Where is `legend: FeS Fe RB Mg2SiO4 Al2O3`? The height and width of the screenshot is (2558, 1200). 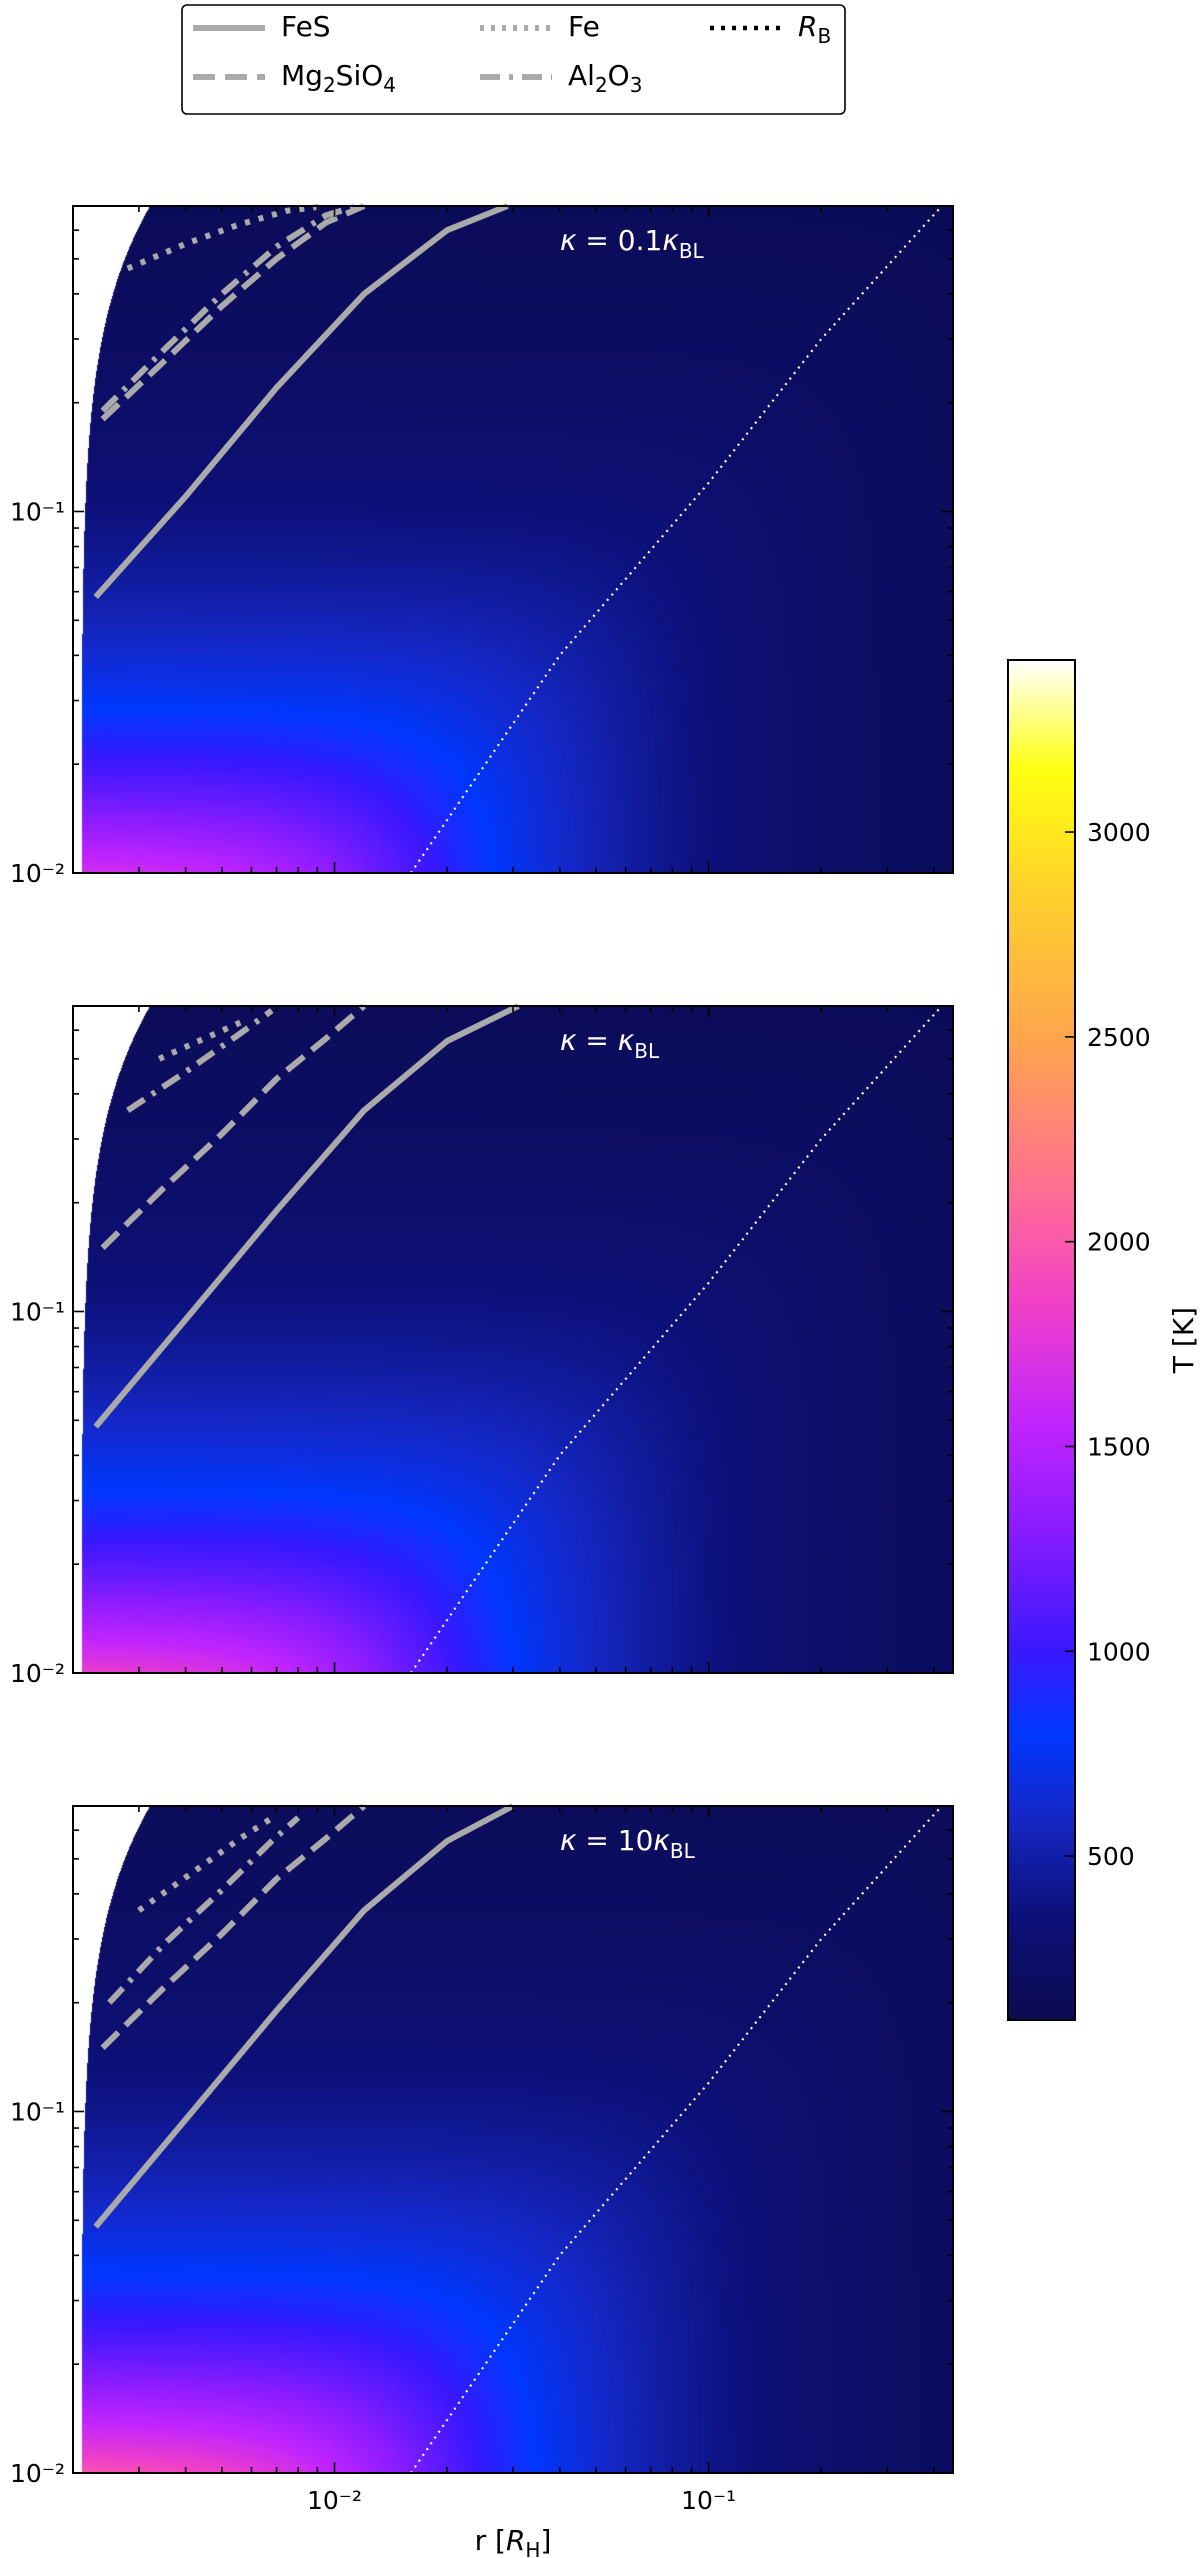 legend: FeS Fe RB Mg2SiO4 Al2O3 is located at coordinates (513, 59).